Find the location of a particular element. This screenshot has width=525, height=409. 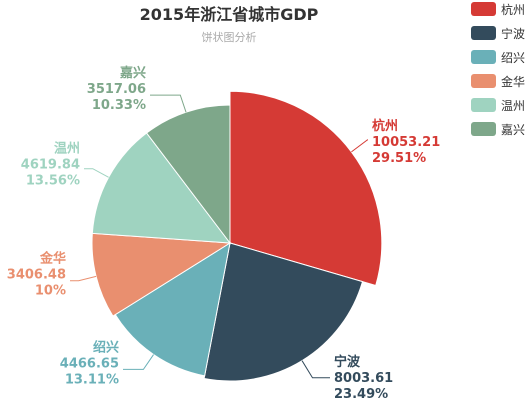

legend-label: 杭州 is located at coordinates (513, 9).